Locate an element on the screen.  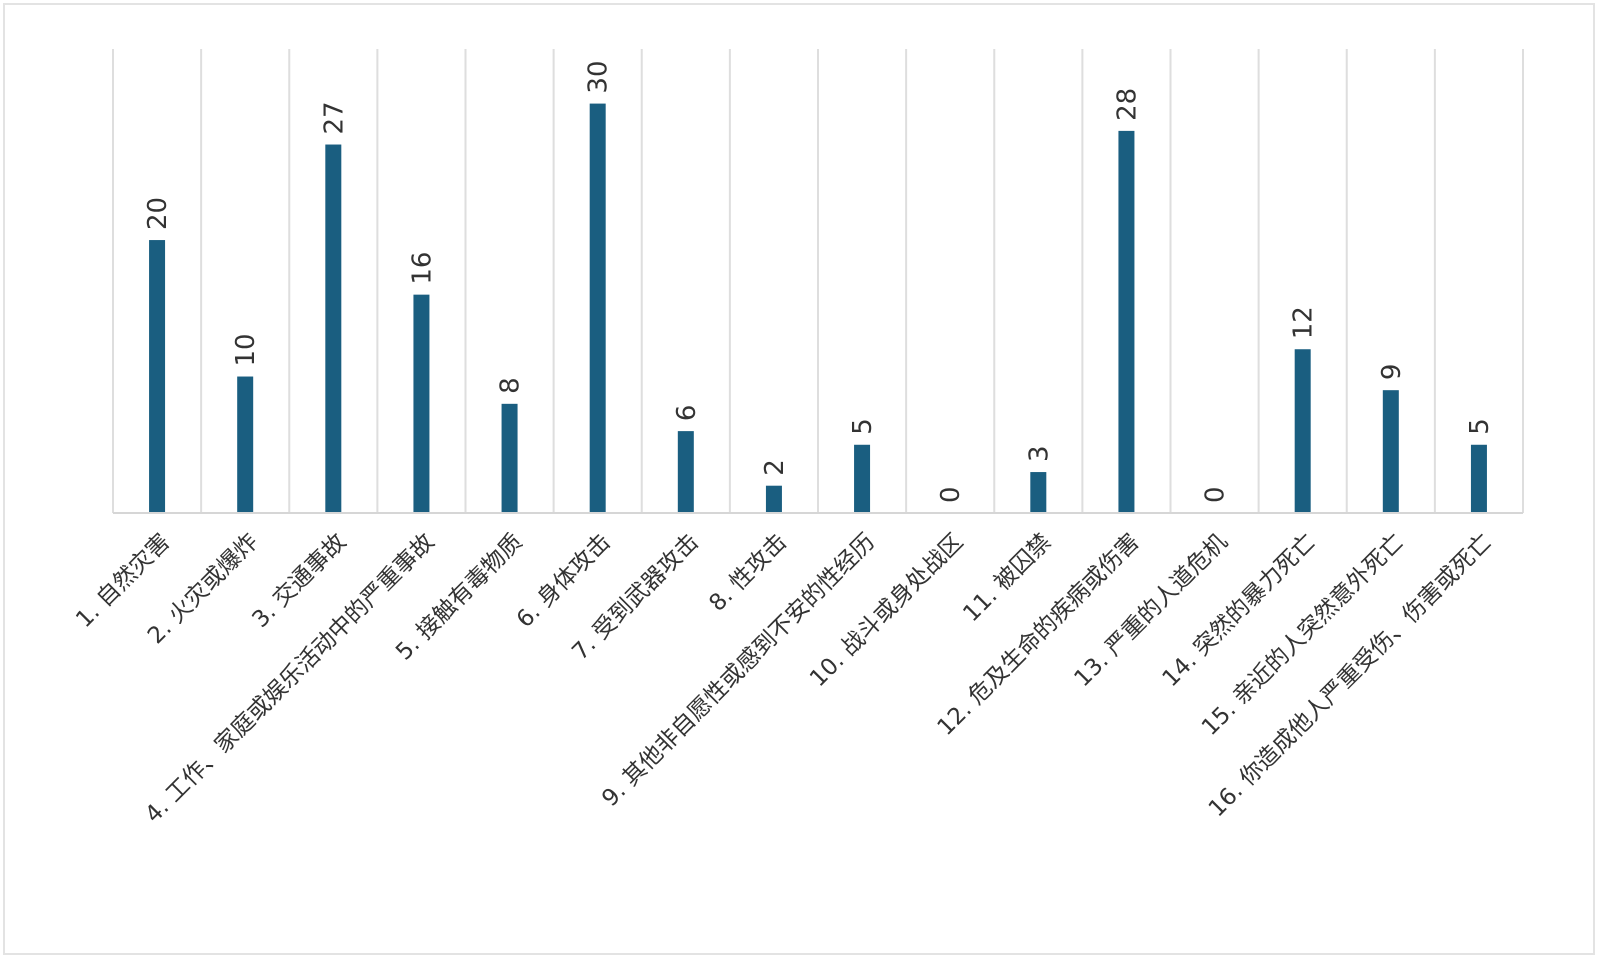
data-label: 9 is located at coordinates (1392, 372).